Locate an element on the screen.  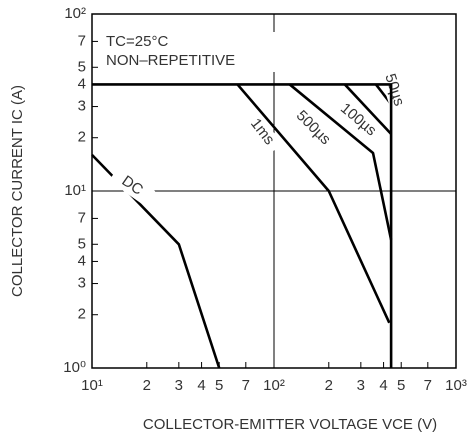
x-tick-label: 10³ is located at coordinates (456, 385).